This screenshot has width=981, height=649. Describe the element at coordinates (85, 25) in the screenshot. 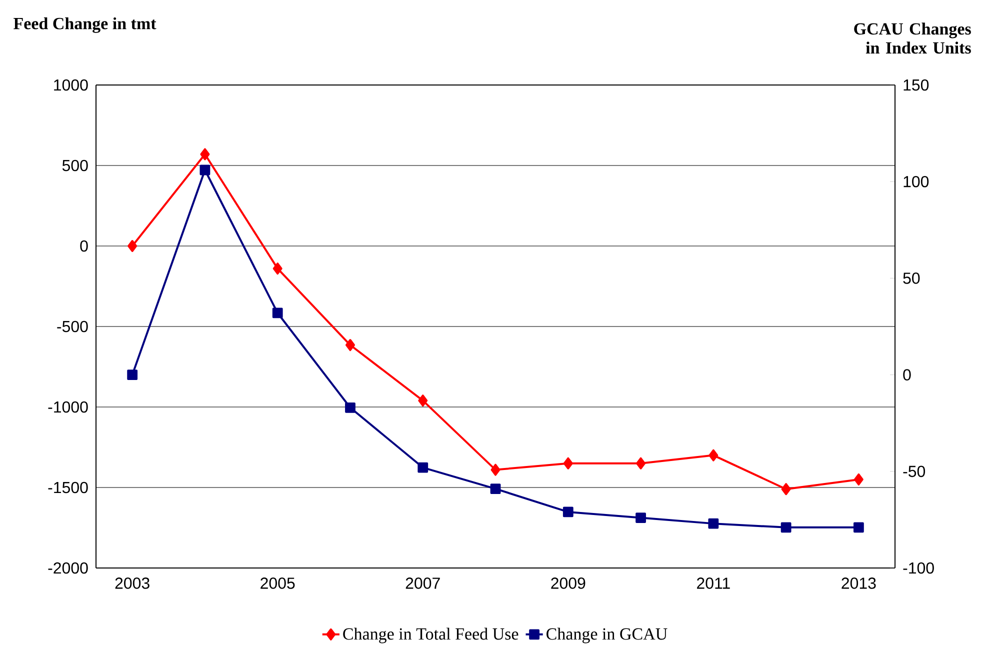

I see `y-axis-title: Feed Change in tmt` at that location.